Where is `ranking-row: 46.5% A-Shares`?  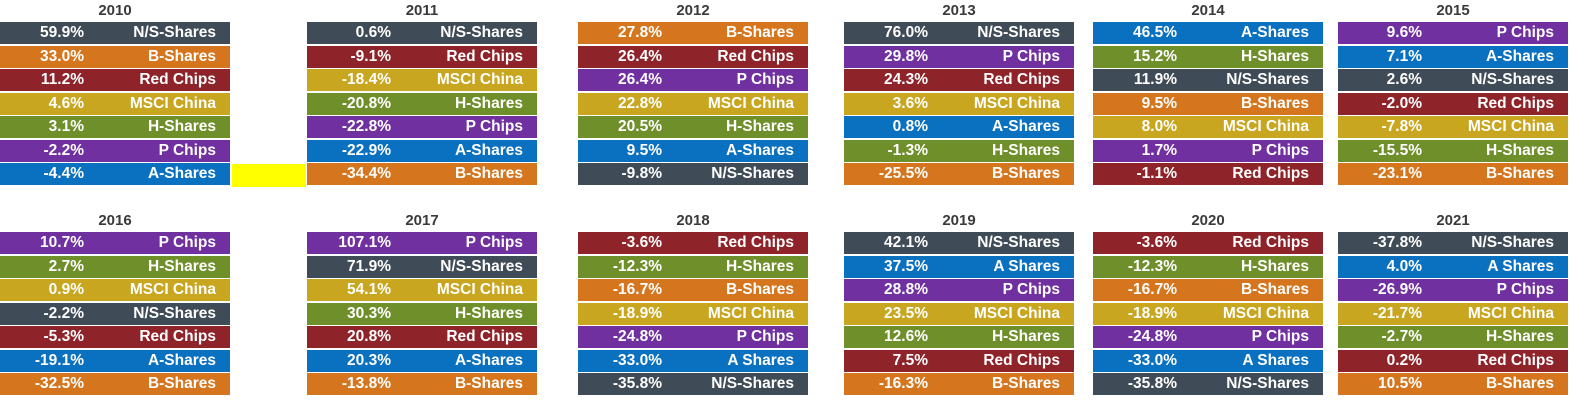
ranking-row: 46.5% A-Shares is located at coordinates (1208, 33).